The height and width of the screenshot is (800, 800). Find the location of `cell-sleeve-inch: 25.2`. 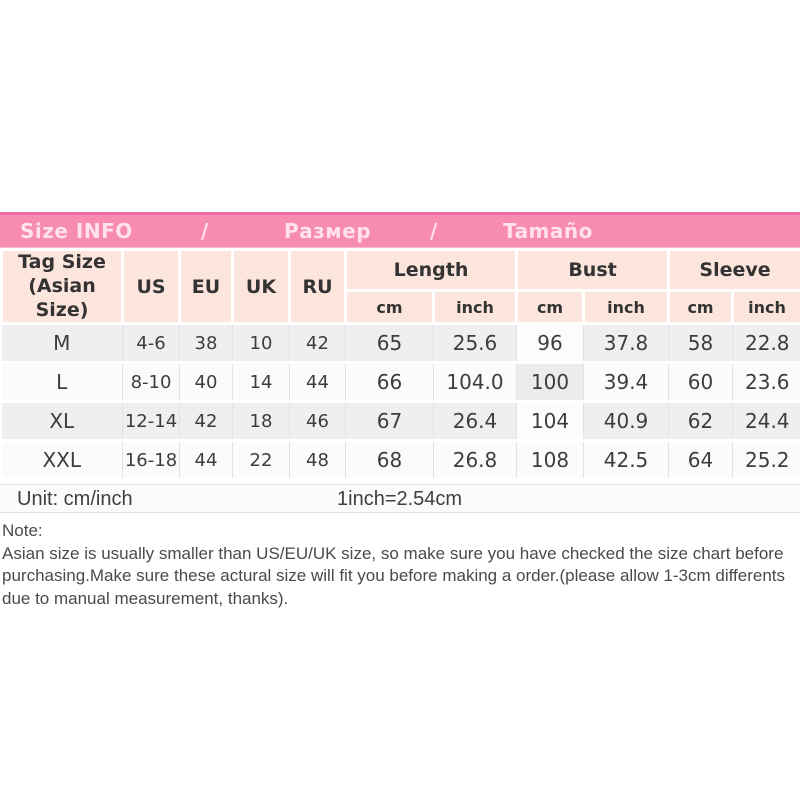

cell-sleeve-inch: 25.2 is located at coordinates (766, 460).